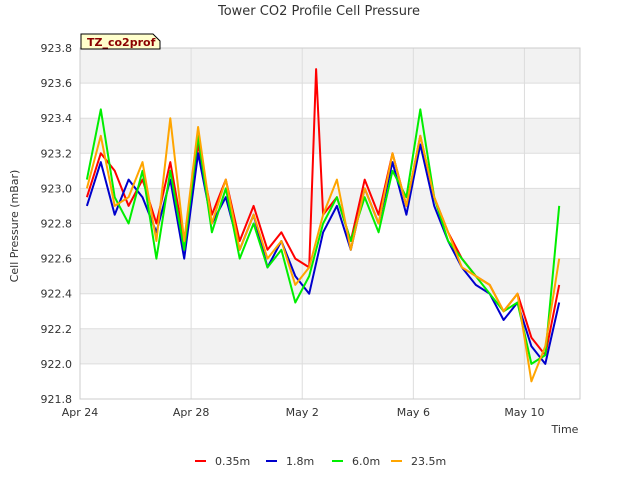  I want to click on x-tick-label: May 10, so click(524, 412).